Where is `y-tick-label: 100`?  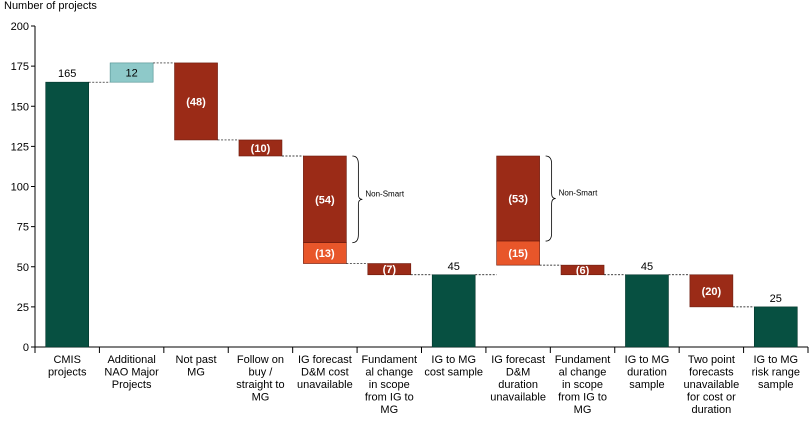
y-tick-label: 100 is located at coordinates (20, 188).